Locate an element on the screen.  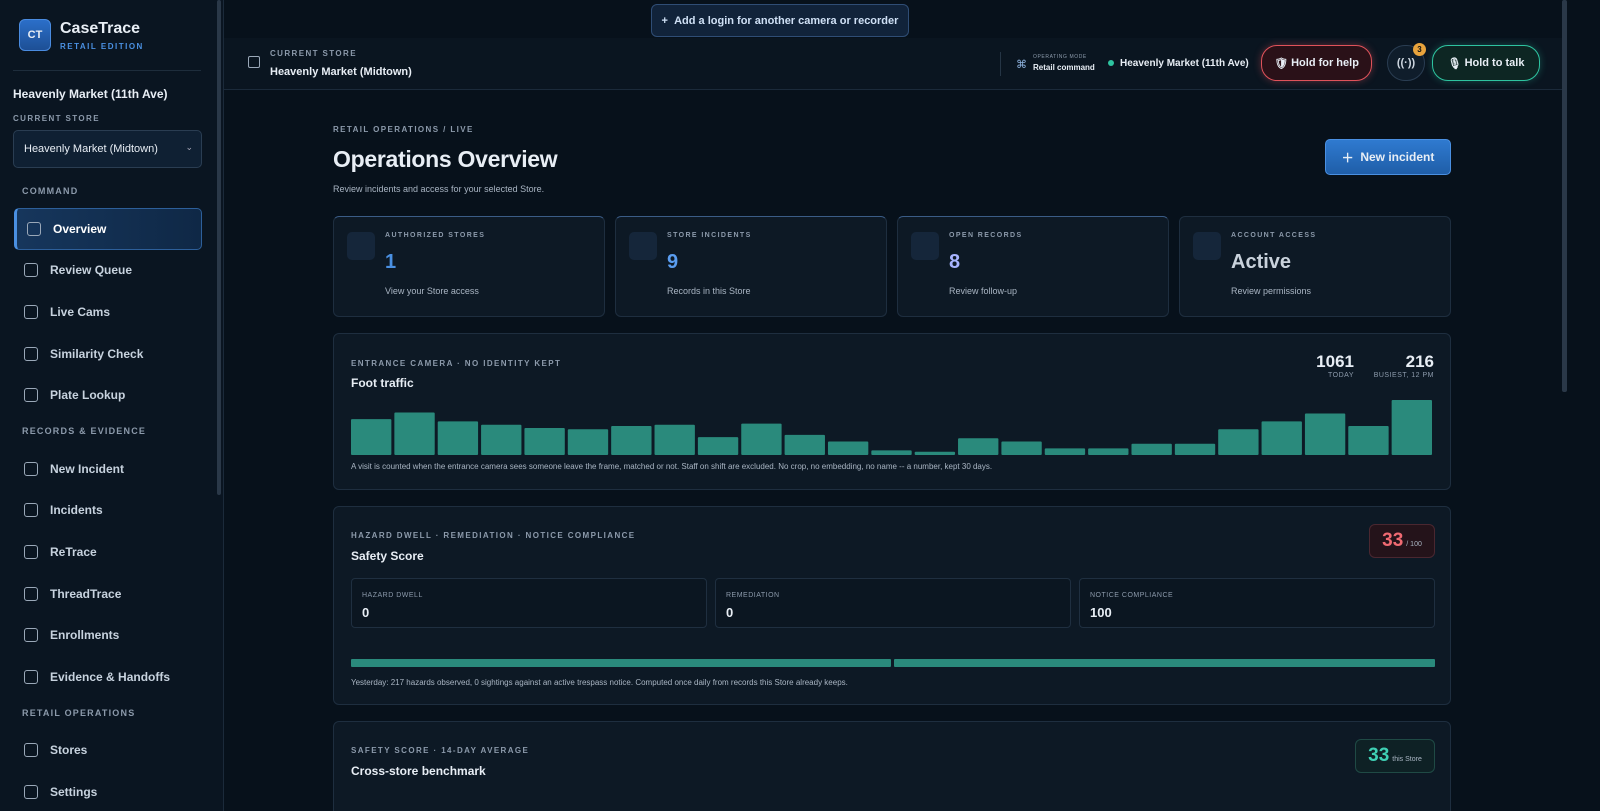
nav-label: Plate Lookup is located at coordinates (88, 395).